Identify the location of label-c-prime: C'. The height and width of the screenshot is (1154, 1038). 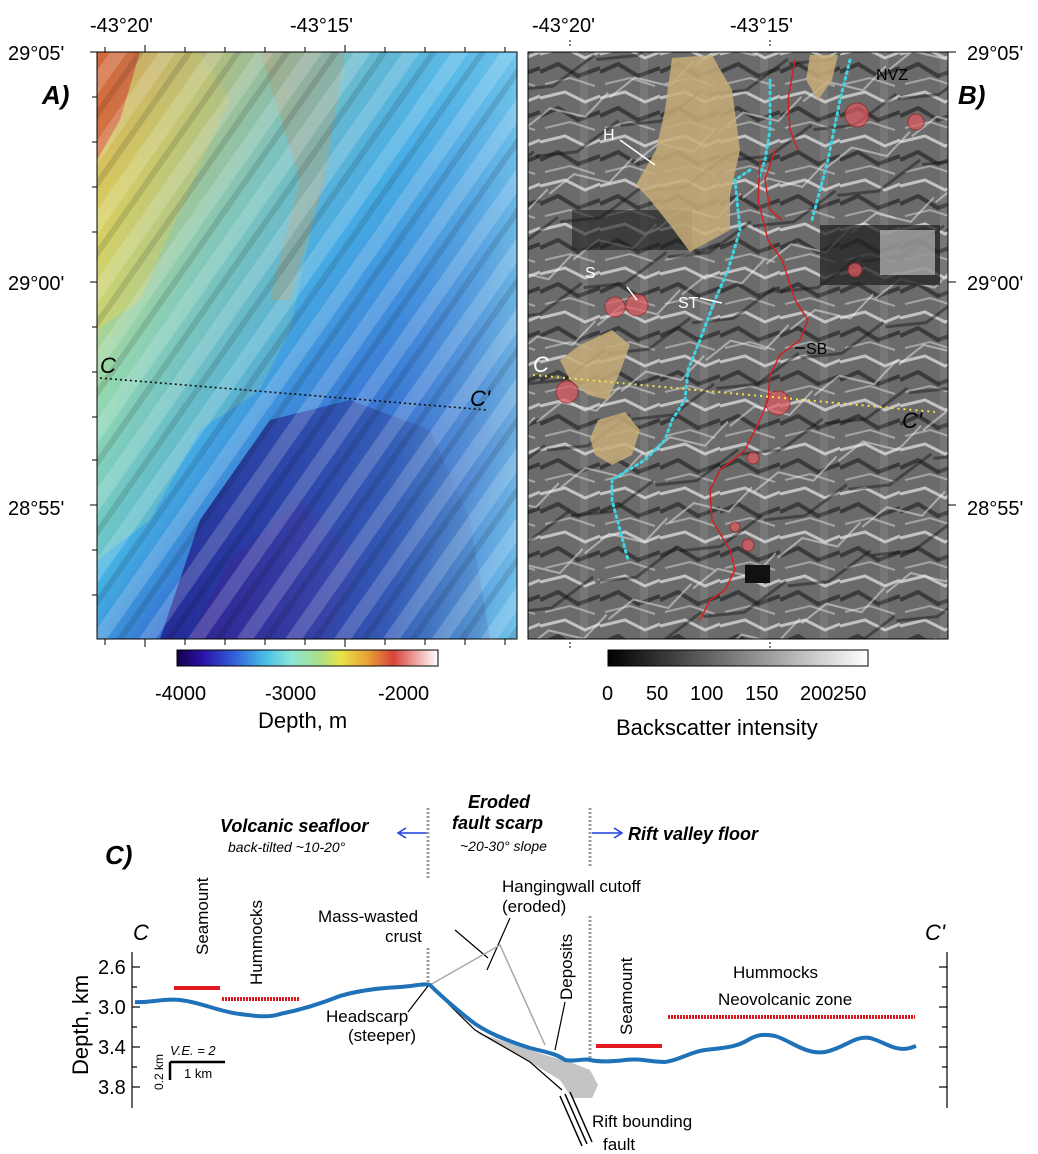
(912, 420).